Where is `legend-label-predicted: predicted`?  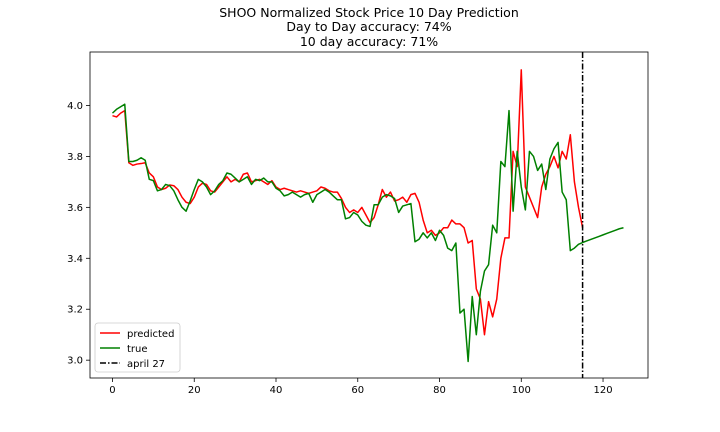 legend-label-predicted: predicted is located at coordinates (150, 334).